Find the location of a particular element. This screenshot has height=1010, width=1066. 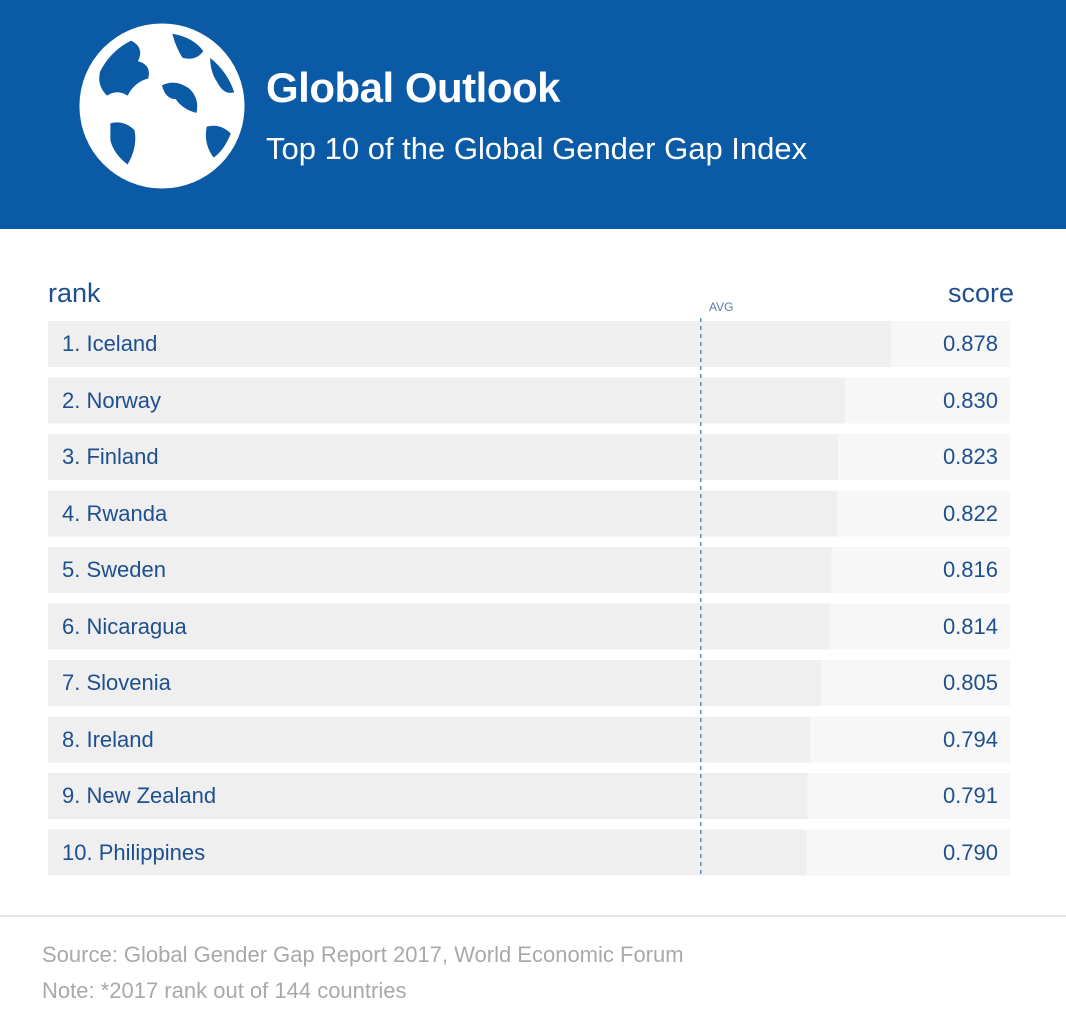

value-label: 0.816 is located at coordinates (970, 569).